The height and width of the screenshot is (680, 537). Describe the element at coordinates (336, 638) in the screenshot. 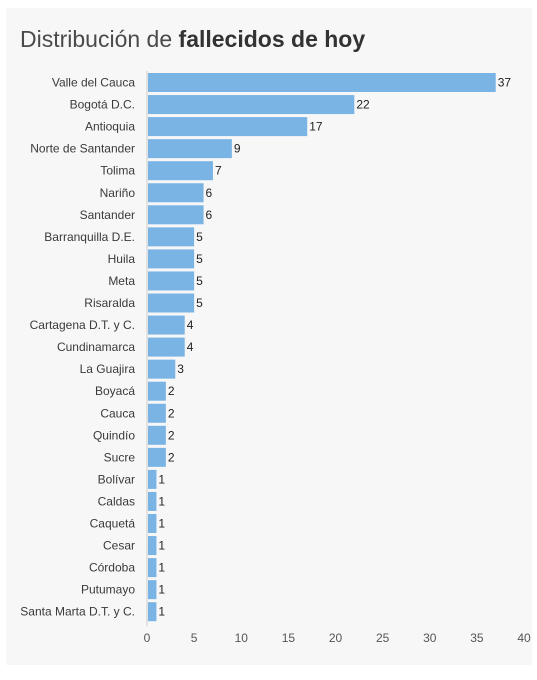

I see `x-tick-label: 20` at that location.